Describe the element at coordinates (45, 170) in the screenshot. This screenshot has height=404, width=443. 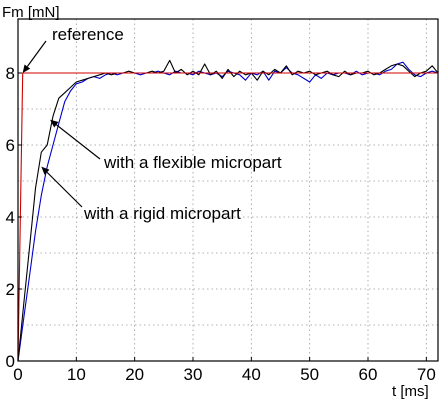
I see `annotation-arrowhead-rigid` at that location.